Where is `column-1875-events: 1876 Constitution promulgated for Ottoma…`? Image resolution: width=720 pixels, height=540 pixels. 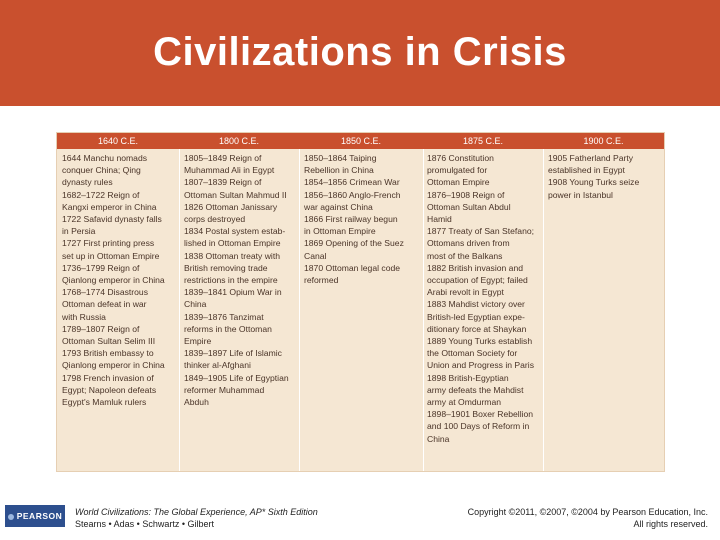 column-1875-events: 1876 Constitution promulgated for Ottoma… is located at coordinates (481, 298).